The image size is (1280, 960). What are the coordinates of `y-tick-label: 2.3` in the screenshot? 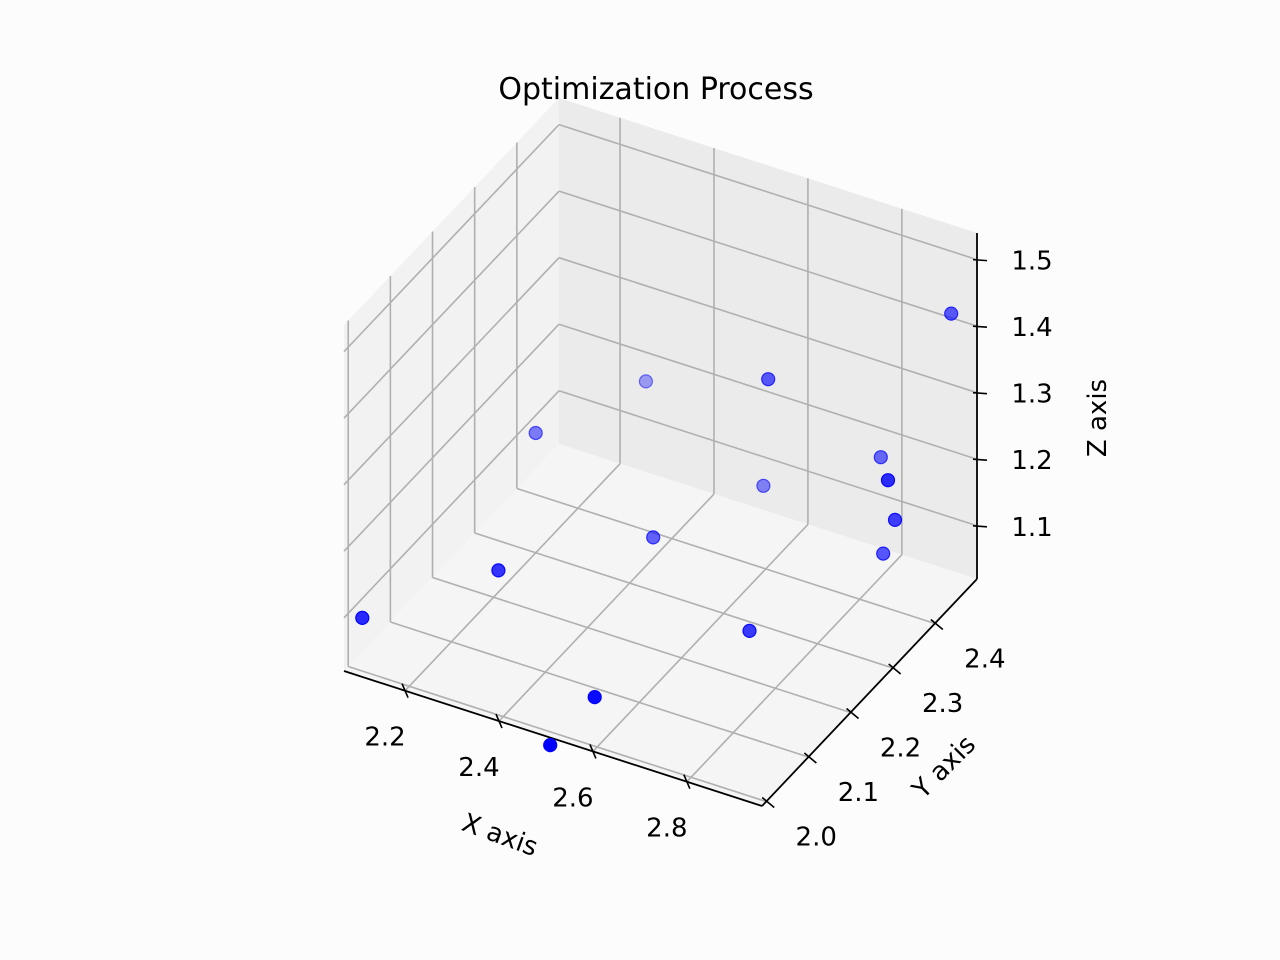 It's located at (942, 704).